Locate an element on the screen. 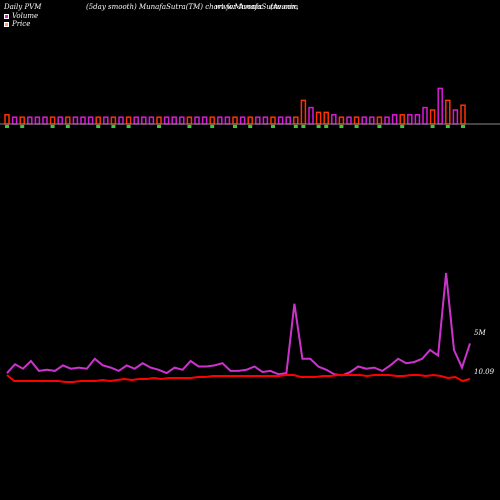 The image size is (500, 500). legend-volume-swatch is located at coordinates (6, 16).